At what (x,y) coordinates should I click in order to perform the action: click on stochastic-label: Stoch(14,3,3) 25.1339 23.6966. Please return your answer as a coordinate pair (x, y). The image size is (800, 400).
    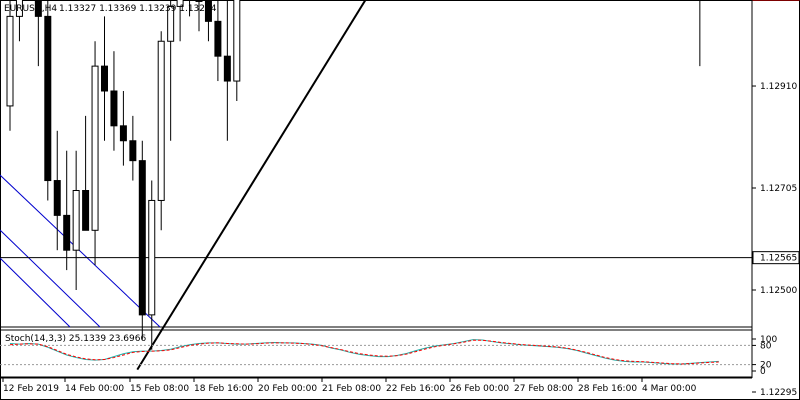
    Looking at the image, I should click on (75, 339).